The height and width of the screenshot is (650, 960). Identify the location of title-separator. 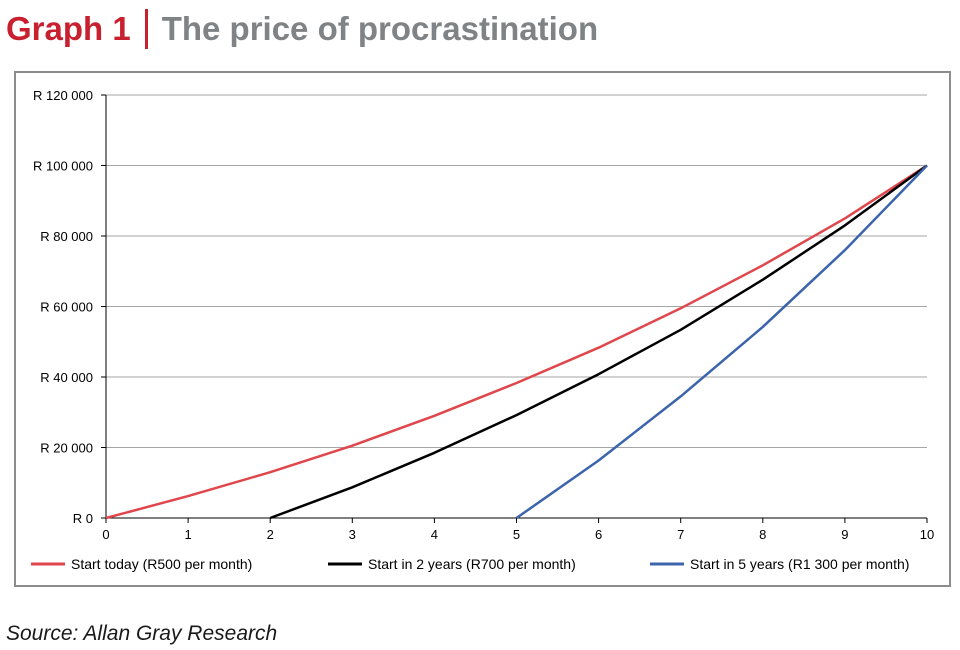
(146, 29).